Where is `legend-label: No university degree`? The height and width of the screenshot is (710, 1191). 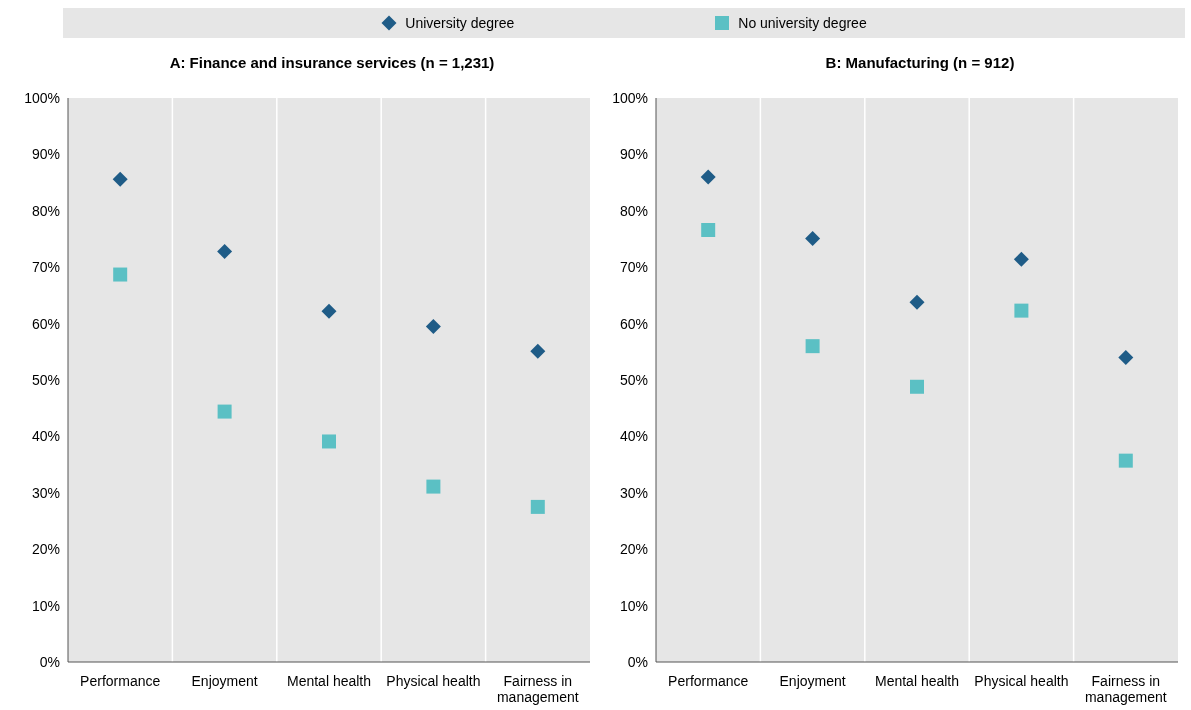
legend-label: No university degree is located at coordinates (802, 23).